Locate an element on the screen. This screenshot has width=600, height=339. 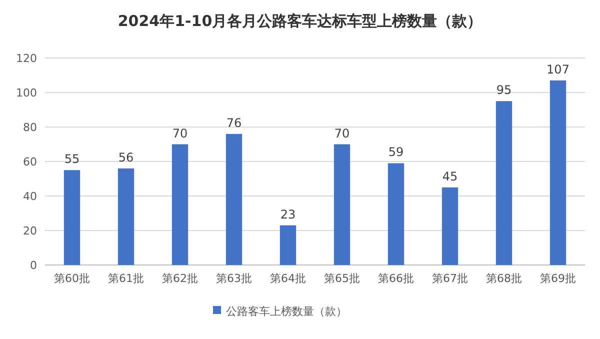
y-tick-label: 40 is located at coordinates (30, 196).